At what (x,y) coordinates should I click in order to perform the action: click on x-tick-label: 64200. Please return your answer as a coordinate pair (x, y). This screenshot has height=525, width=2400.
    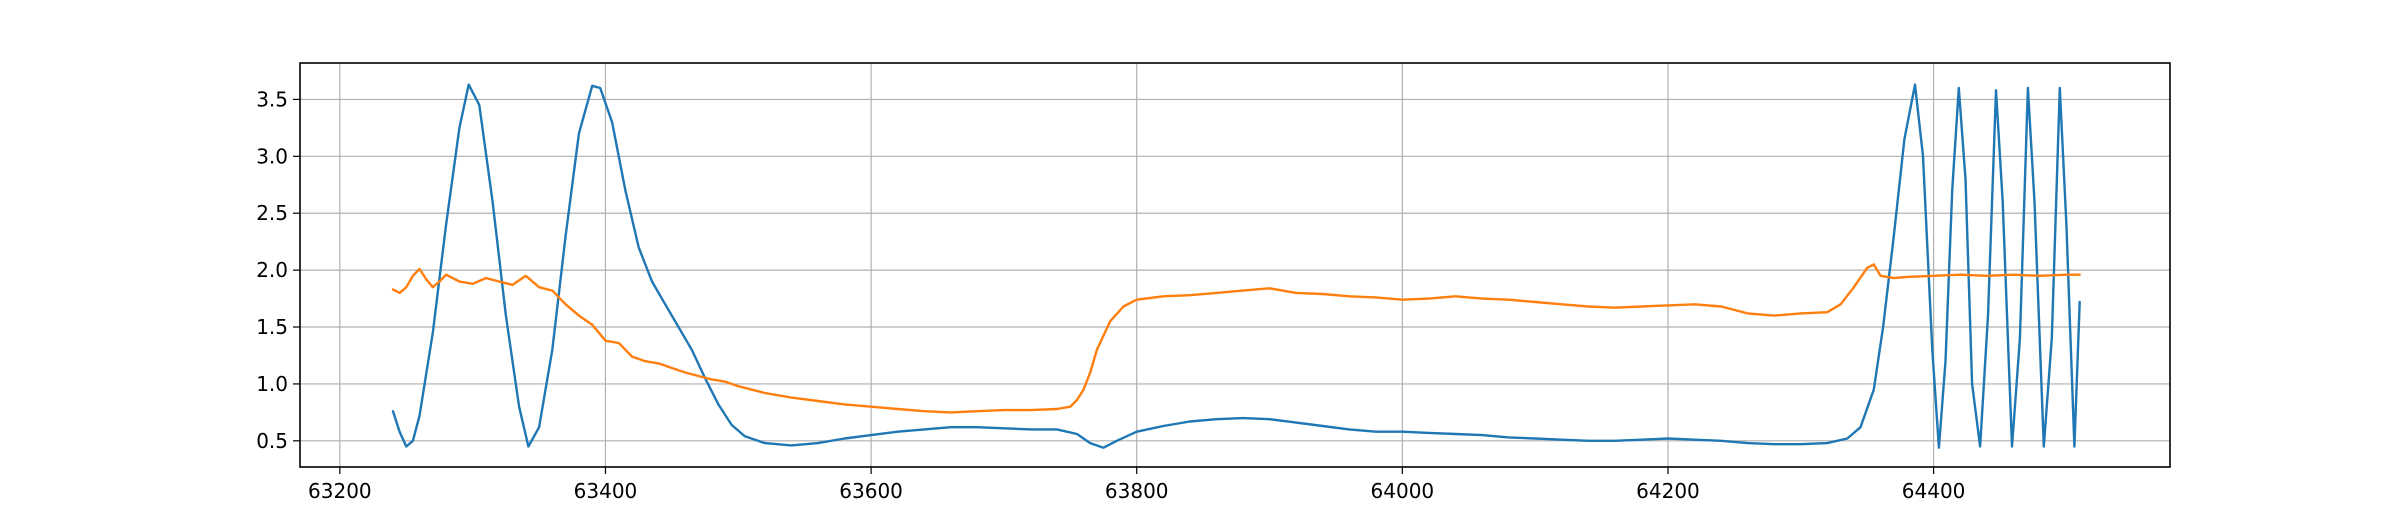
    Looking at the image, I should click on (1668, 491).